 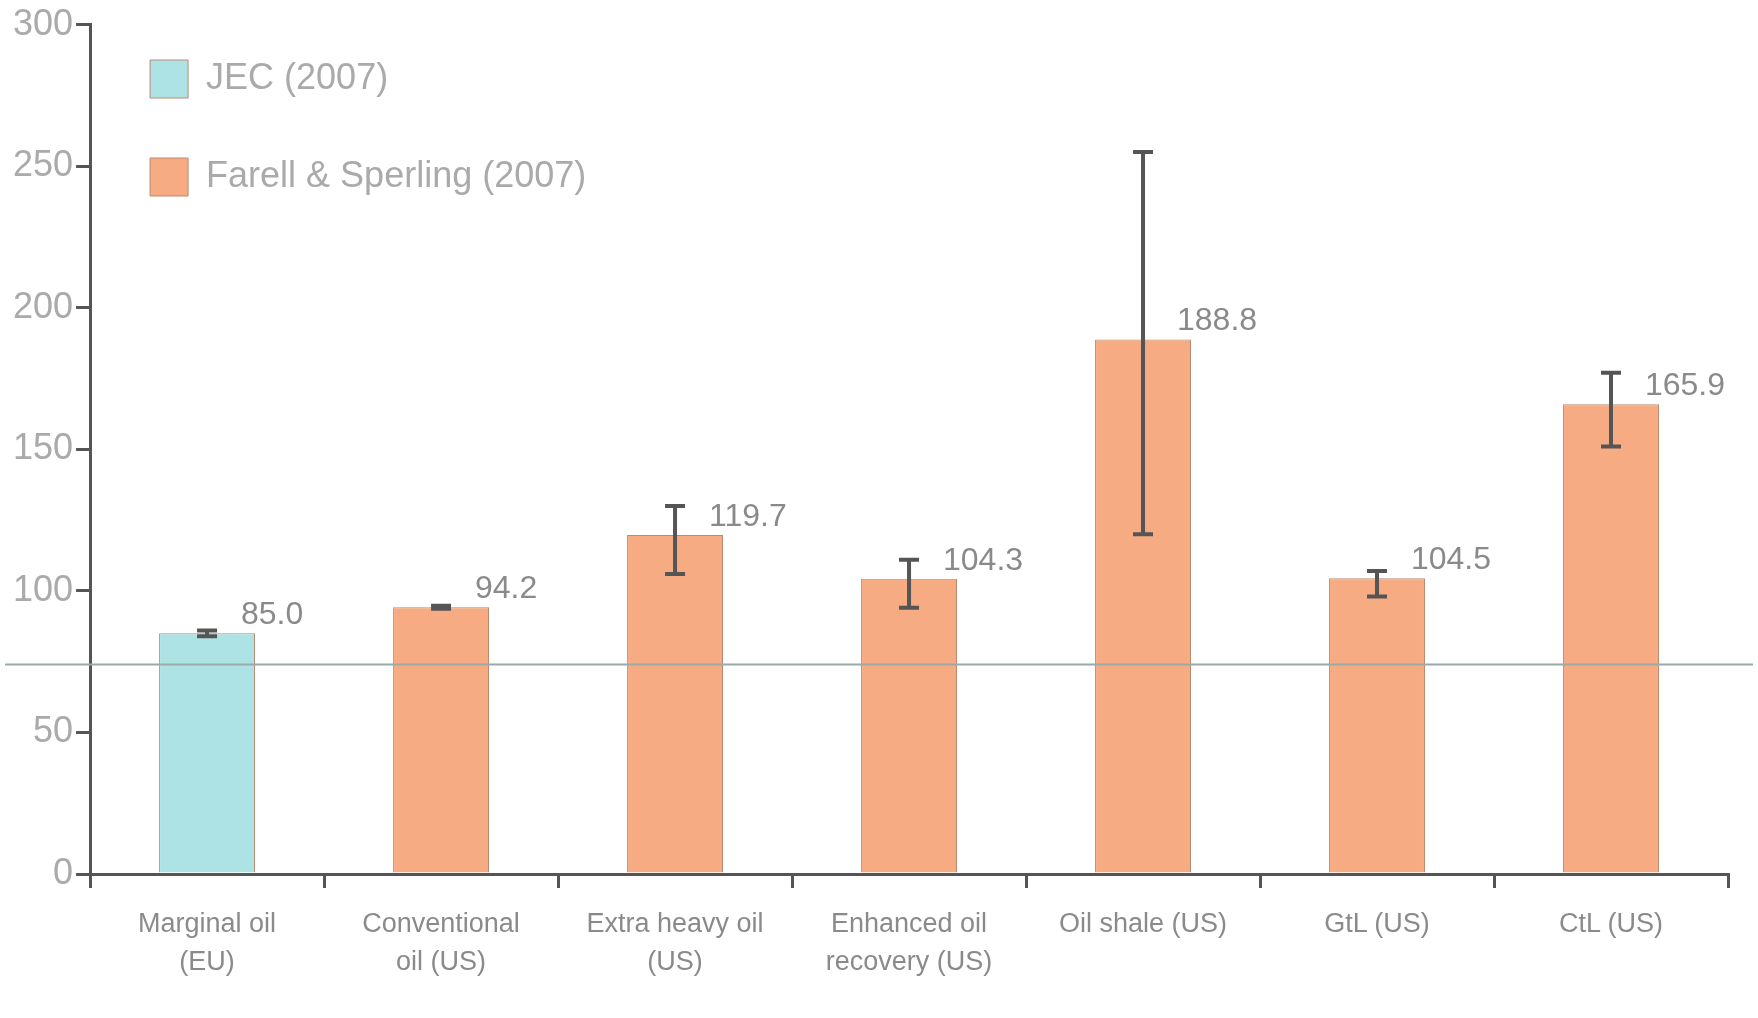 What do you see at coordinates (396, 174) in the screenshot?
I see `legend-label: Farell & Sperling (2007)` at bounding box center [396, 174].